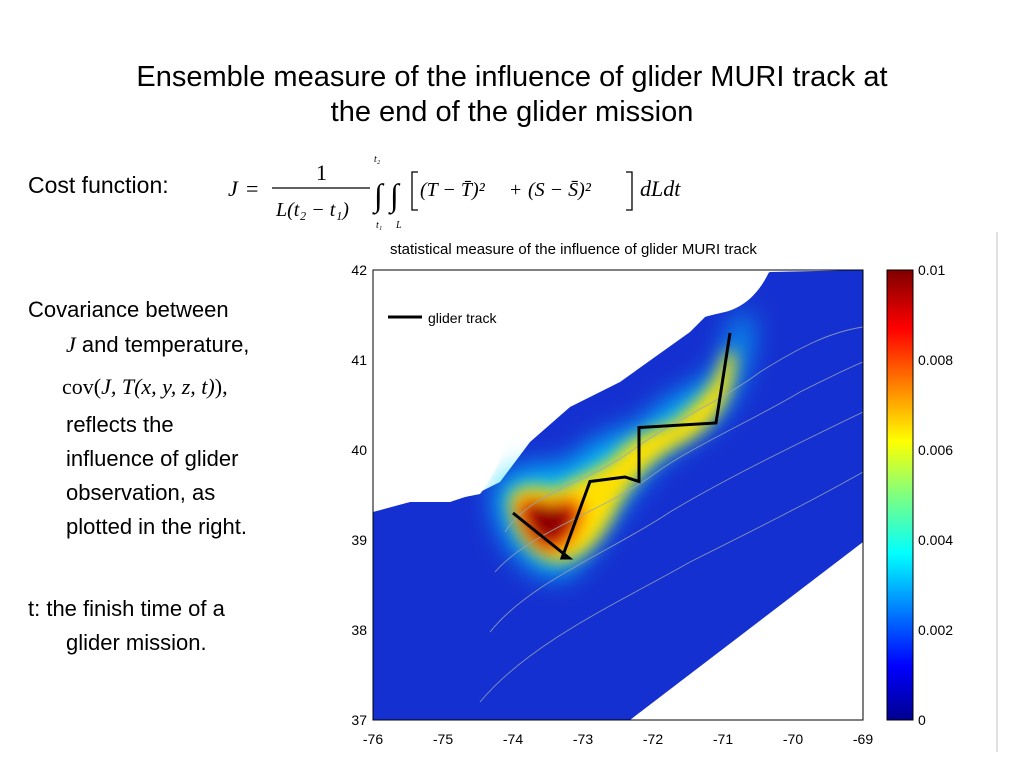 Image resolution: width=1024 pixels, height=768 pixels. I want to click on finish-time-note-2: glider mission., so click(136, 642).